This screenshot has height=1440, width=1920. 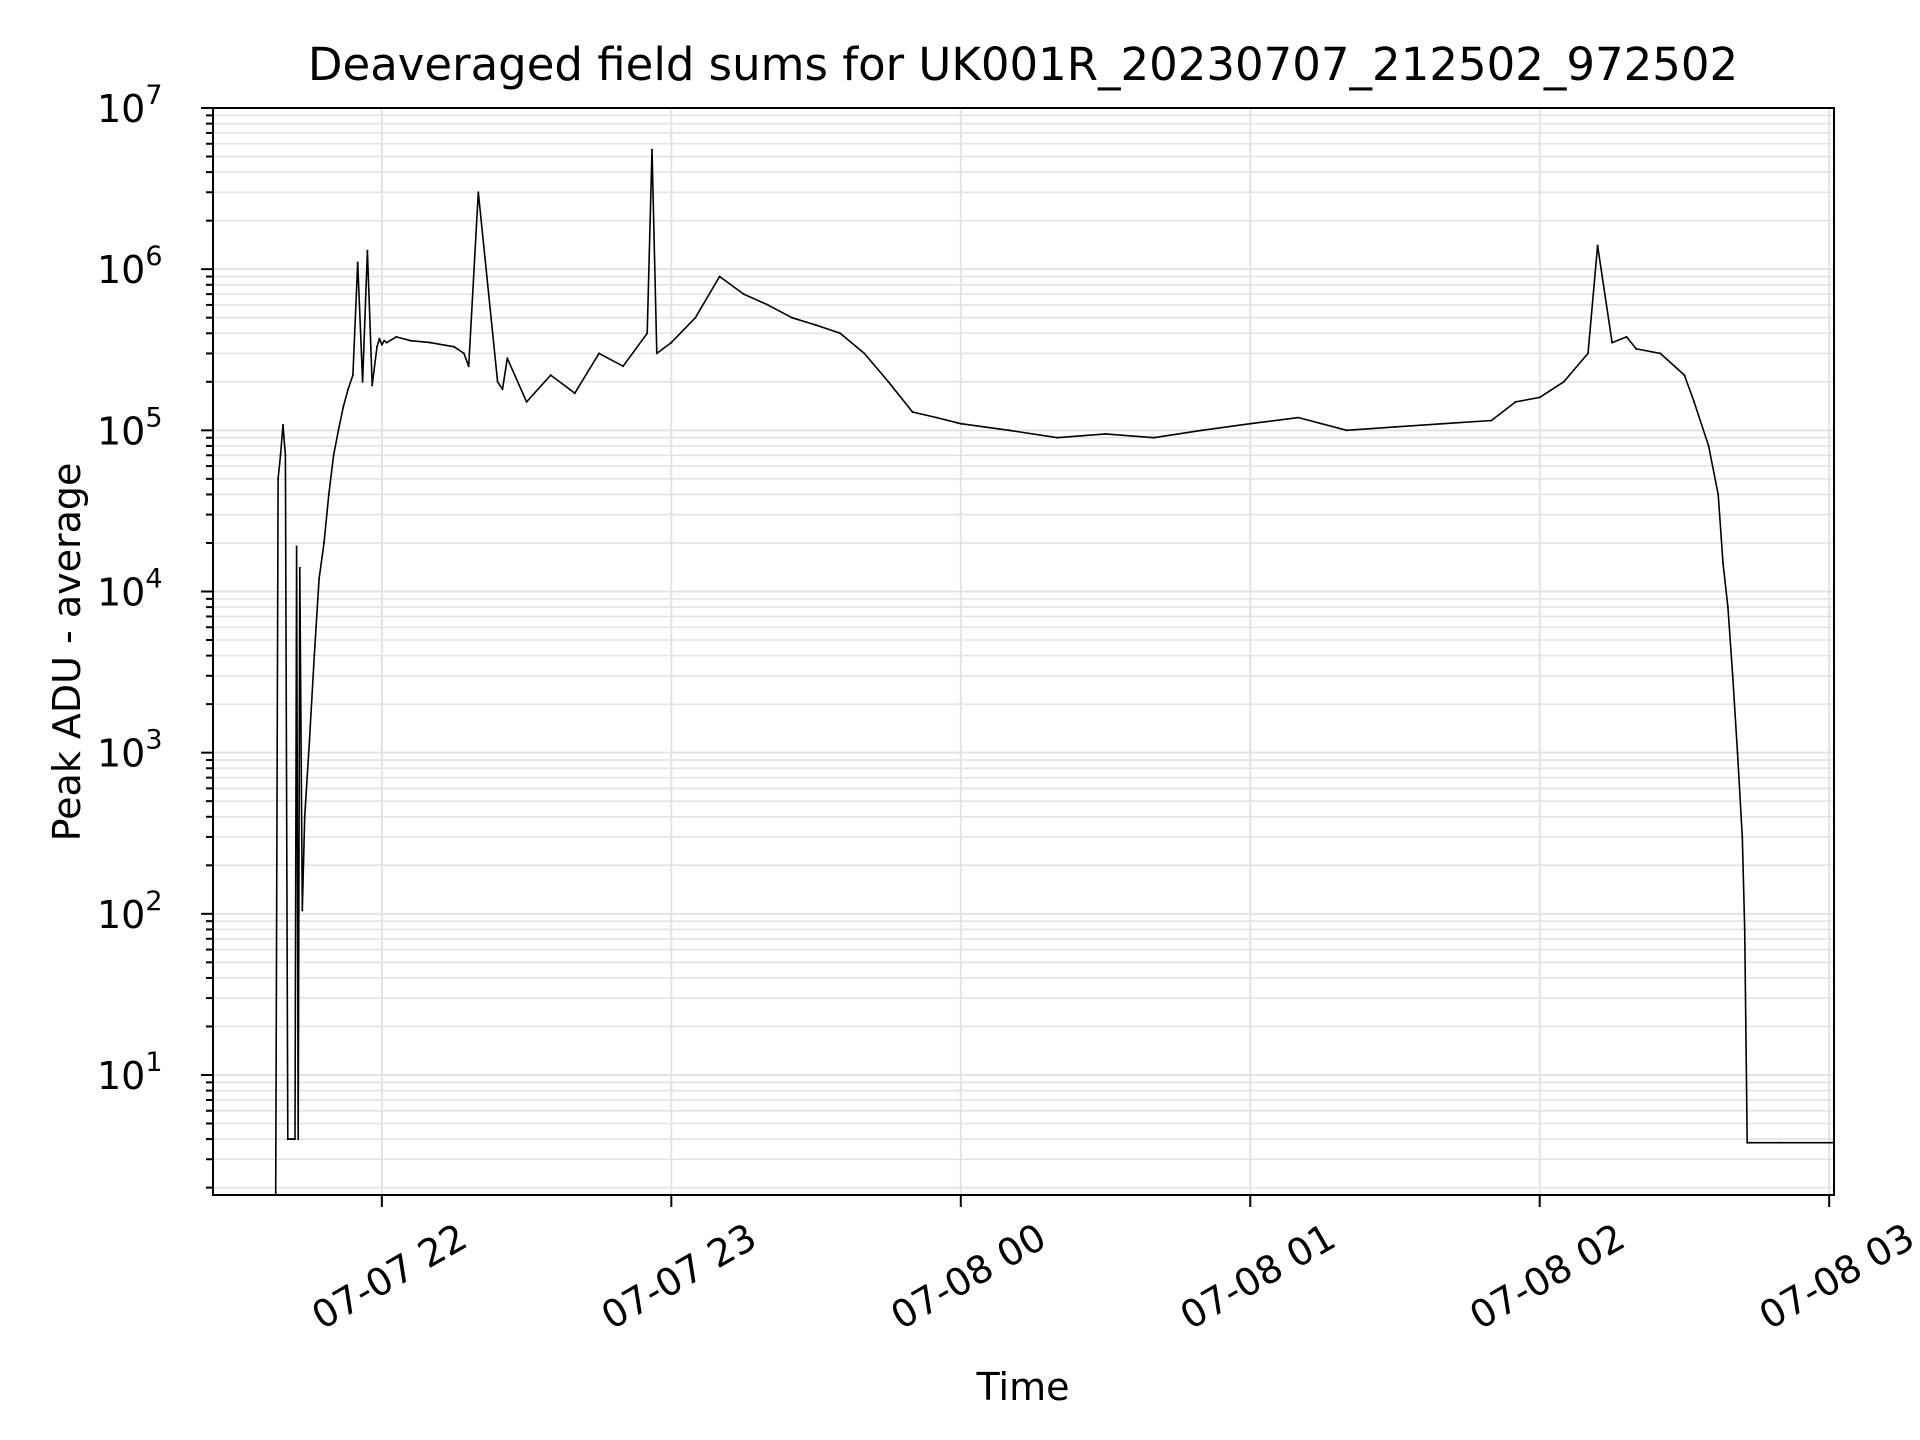 I want to click on y-tick-label: 10², so click(x=130, y=911).